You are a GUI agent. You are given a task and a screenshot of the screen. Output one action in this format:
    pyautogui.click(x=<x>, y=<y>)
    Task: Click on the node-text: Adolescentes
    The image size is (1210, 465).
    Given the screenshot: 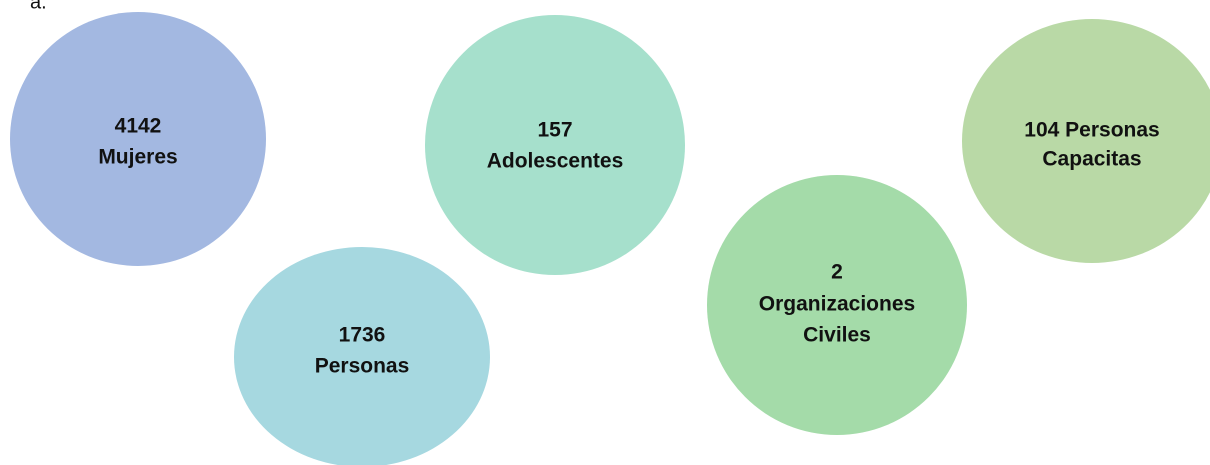 What is the action you would take?
    pyautogui.click(x=555, y=161)
    